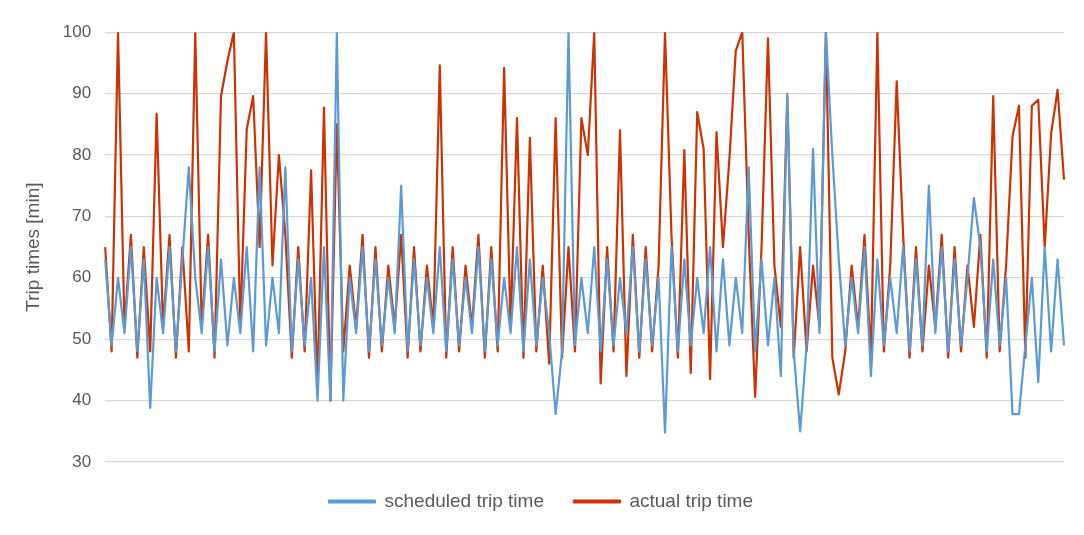  I want to click on y-tick-label: 30, so click(82, 461).